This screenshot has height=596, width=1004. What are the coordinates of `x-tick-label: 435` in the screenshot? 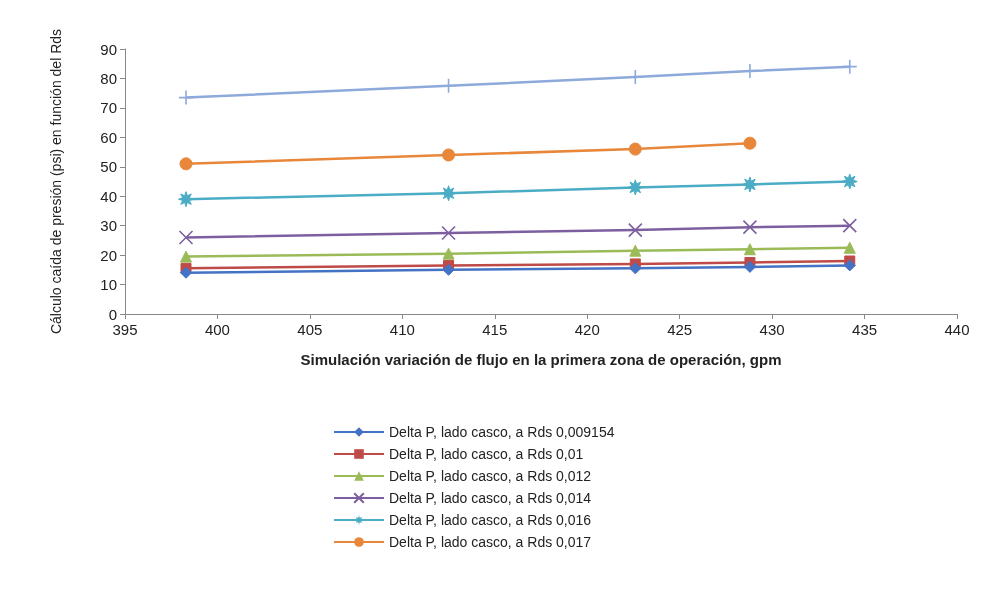 It's located at (865, 329).